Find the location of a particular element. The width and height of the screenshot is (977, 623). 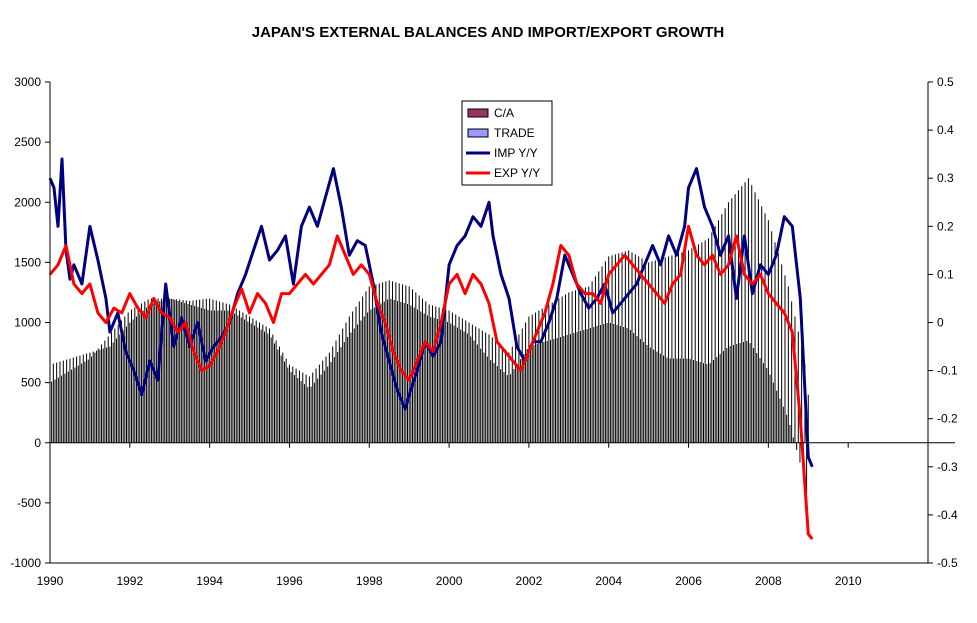

y-left-tick-label: 3000 is located at coordinates (27, 82).